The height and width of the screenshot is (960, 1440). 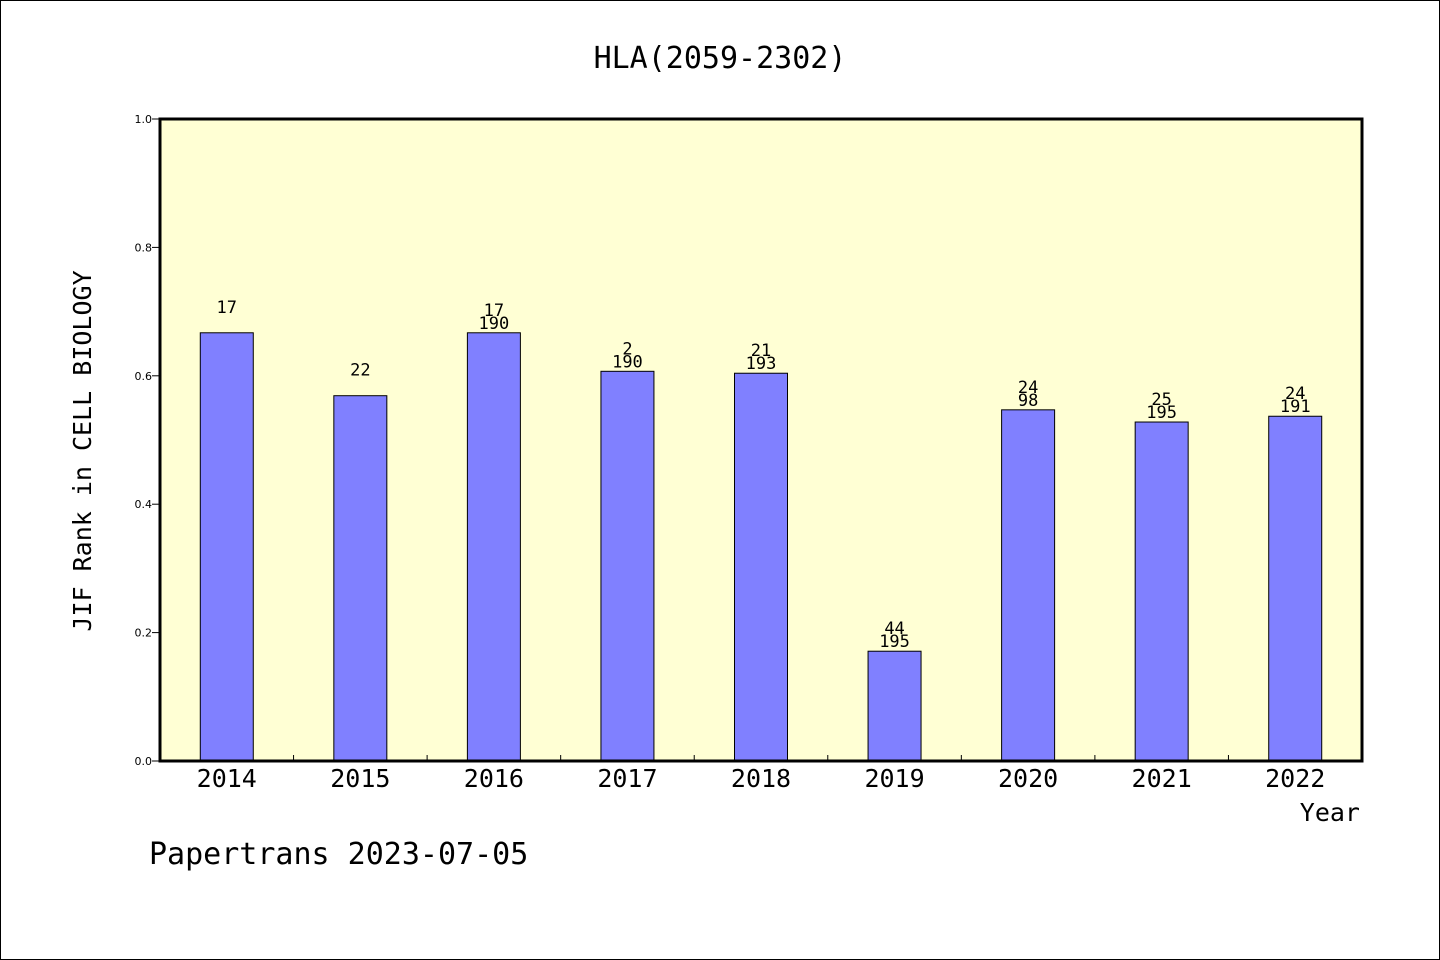 What do you see at coordinates (761, 364) in the screenshot?
I see `data-label-total: 193` at bounding box center [761, 364].